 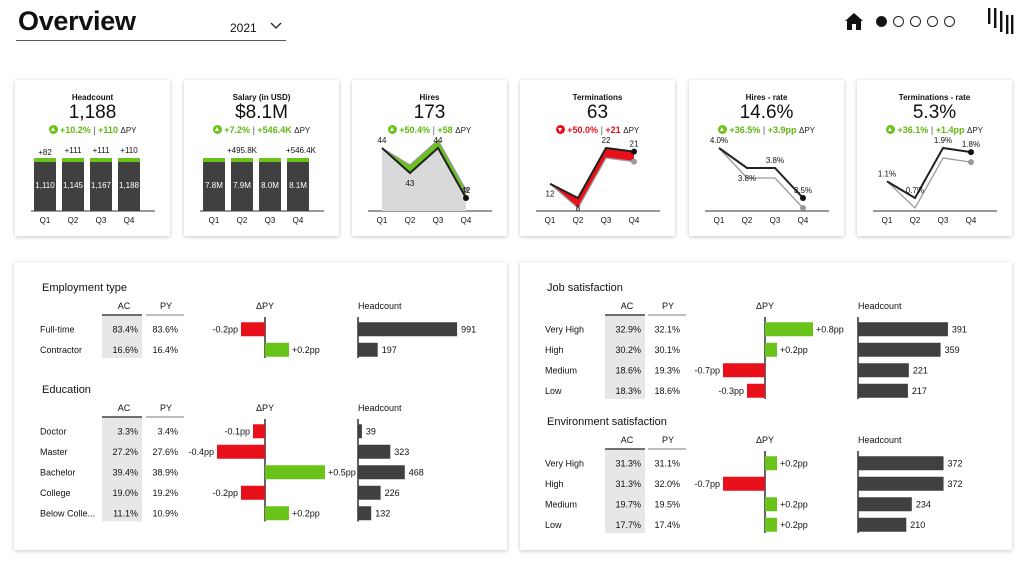 I want to click on kpi-value: $8.1M, so click(x=261, y=112).